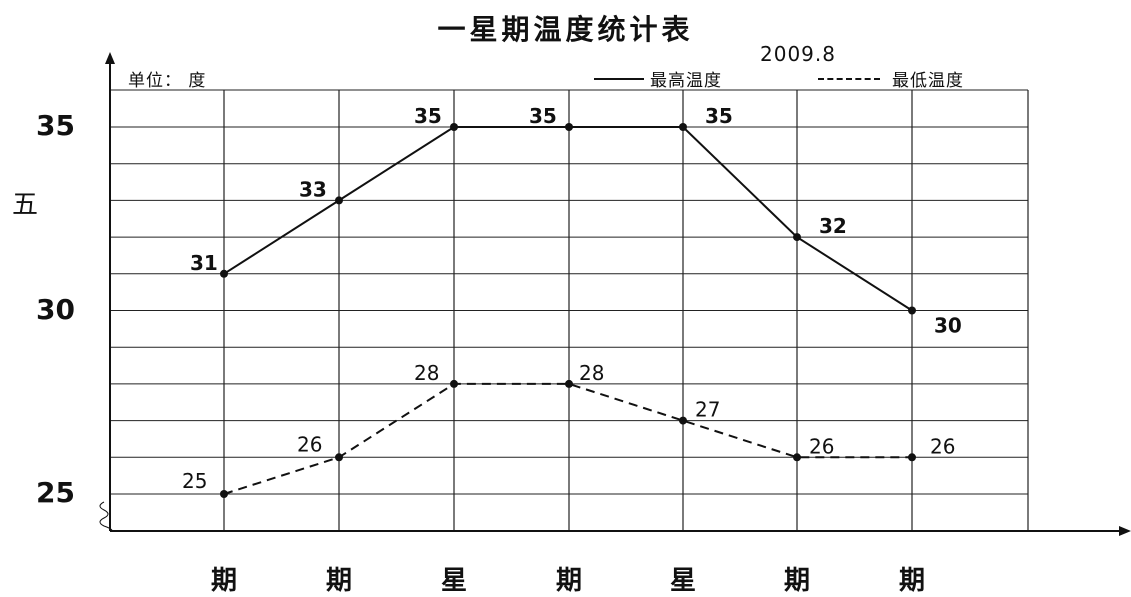 Image resolution: width=1131 pixels, height=597 pixels. What do you see at coordinates (194, 481) in the screenshot?
I see `data-label: 25` at bounding box center [194, 481].